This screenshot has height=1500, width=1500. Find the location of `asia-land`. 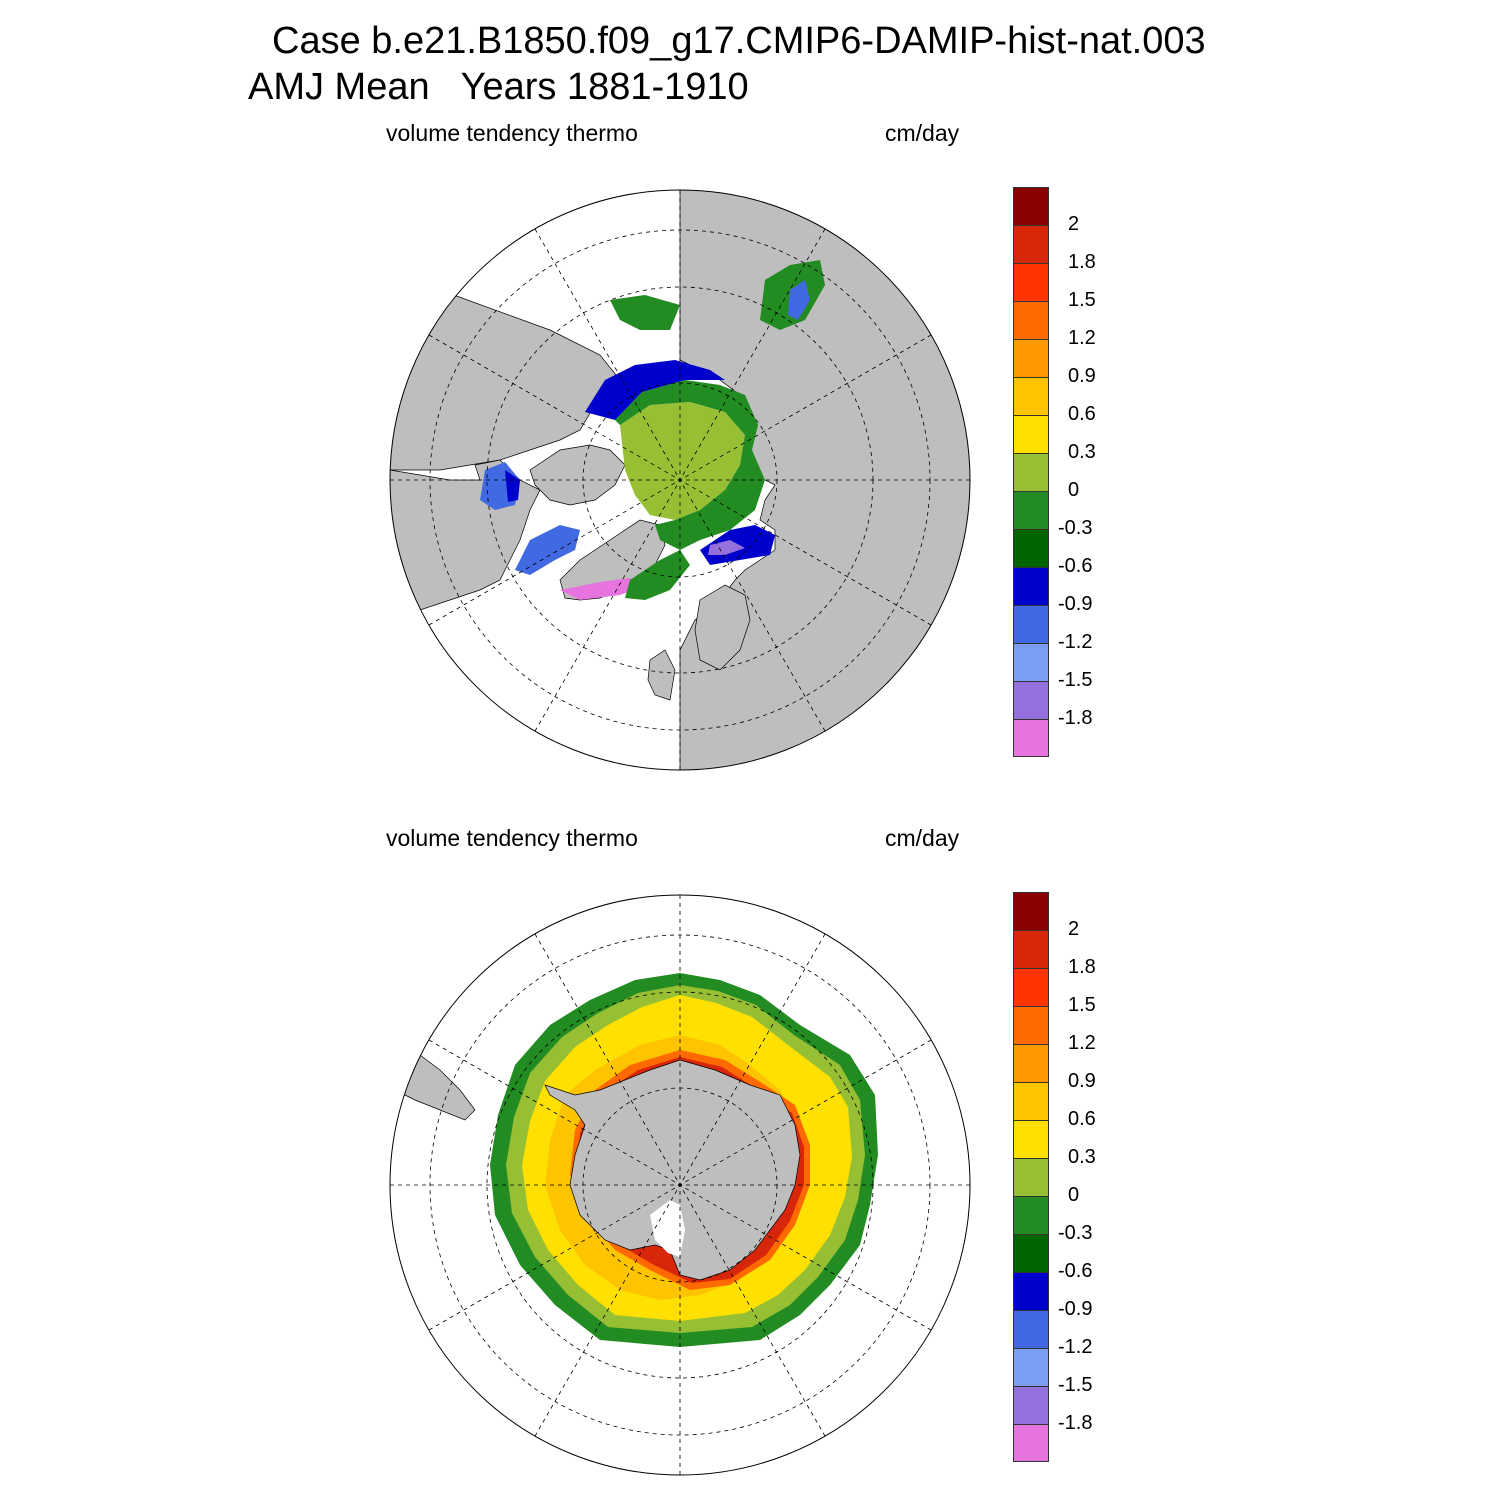

asia-land is located at coordinates (505, 380).